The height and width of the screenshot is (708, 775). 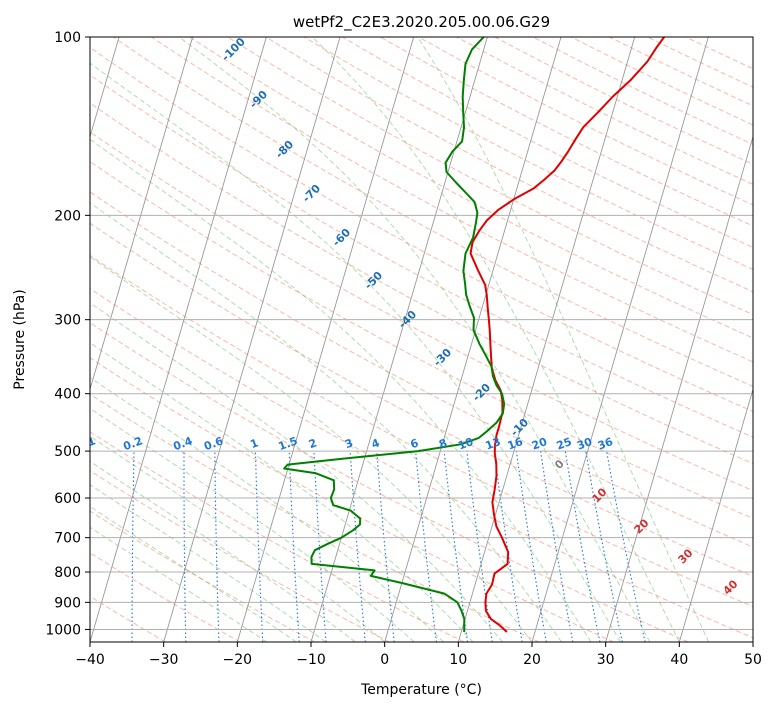 I want to click on x-tick-label: 40, so click(x=679, y=660).